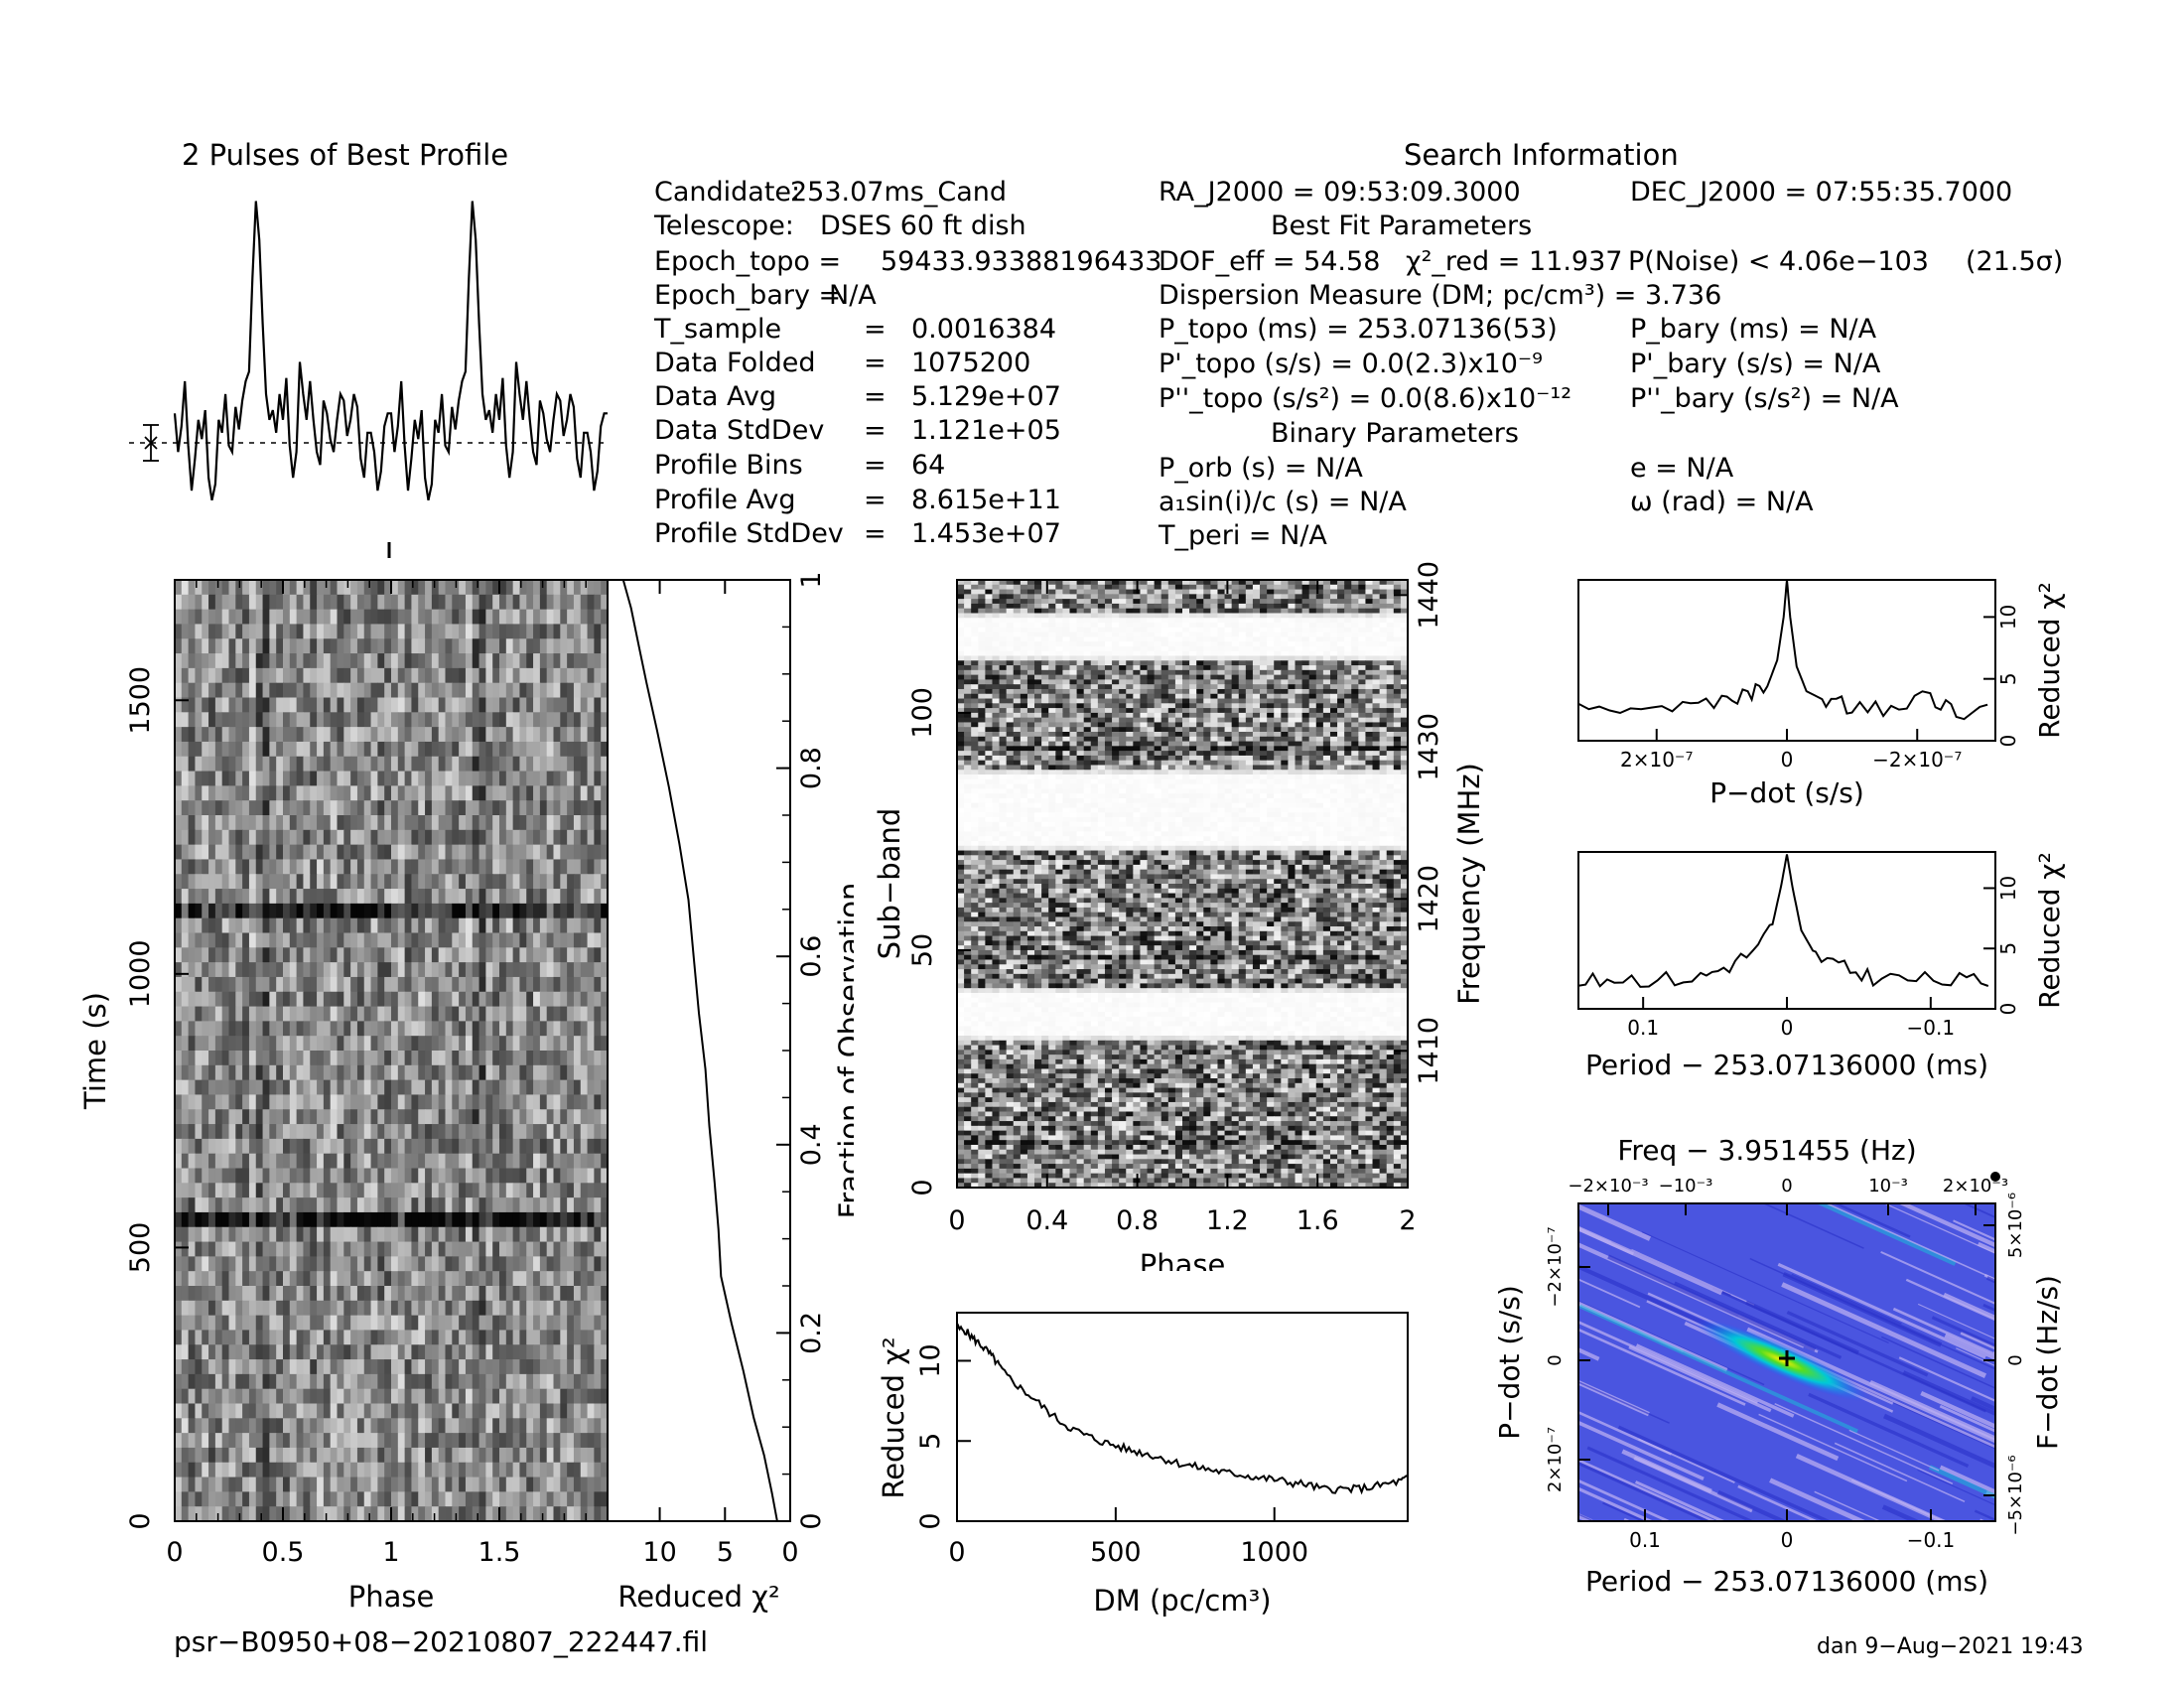 This screenshot has width=2184, height=1688. What do you see at coordinates (151, 443) in the screenshot?
I see `error-bar-icon` at bounding box center [151, 443].